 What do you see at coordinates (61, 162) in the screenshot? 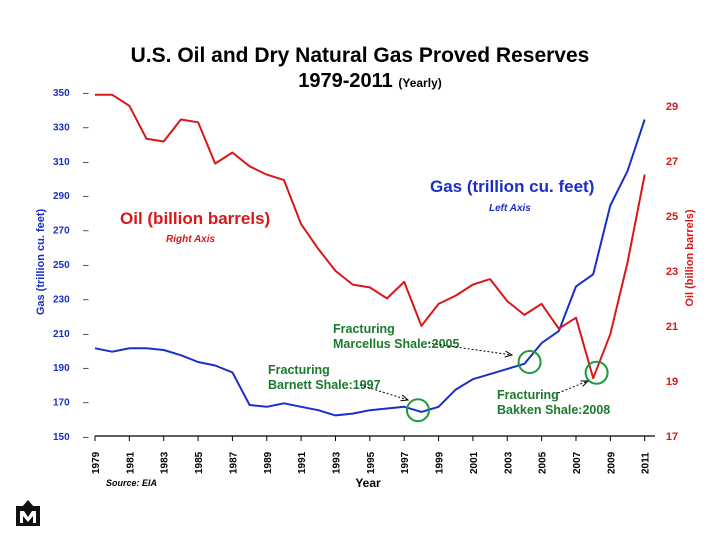
I see `y-left-tick-label: 310` at bounding box center [61, 162].